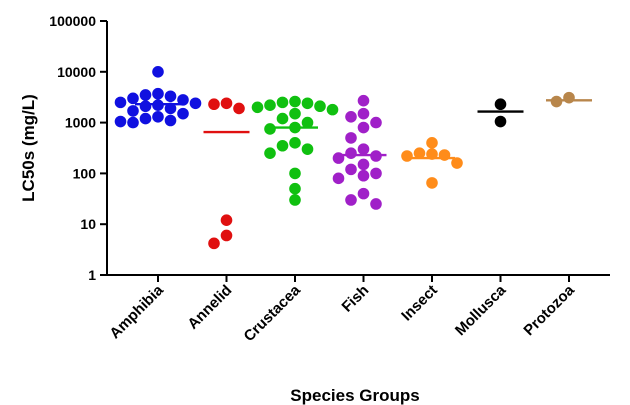  Describe the element at coordinates (500, 113) in the screenshot. I see `series-mollusca` at that location.